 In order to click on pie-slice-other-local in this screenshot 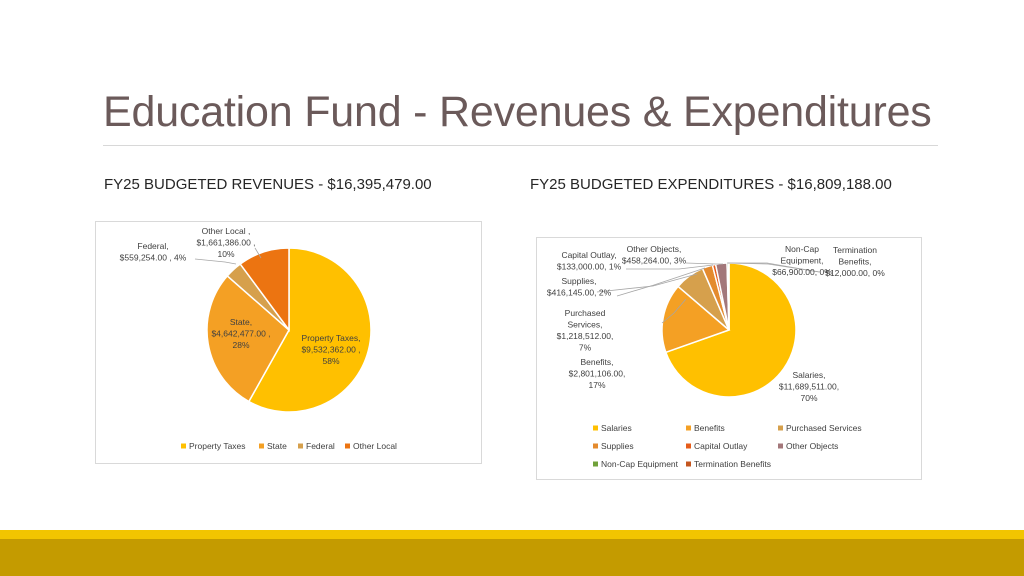, I will do `click(264, 290)`.